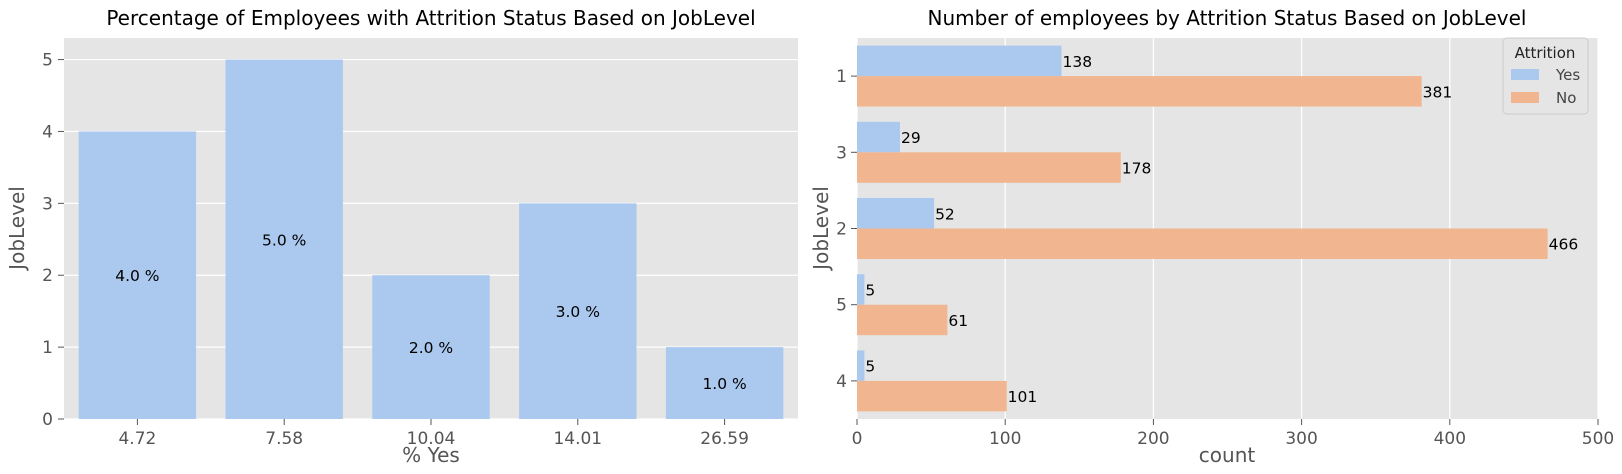 The image size is (1622, 474). I want to click on x-tick-label: 200, so click(1153, 439).